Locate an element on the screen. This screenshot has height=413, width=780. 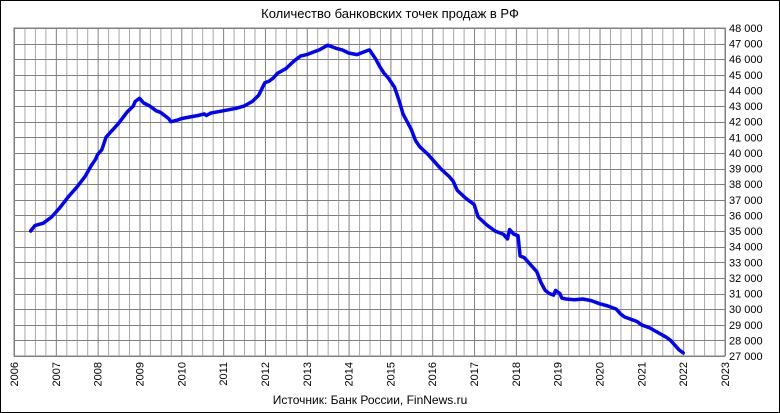
y-tick-label: 28 000 is located at coordinates (746, 341).